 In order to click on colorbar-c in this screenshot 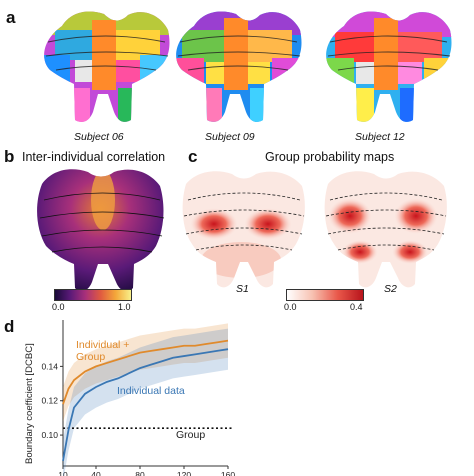, I will do `click(325, 295)`.